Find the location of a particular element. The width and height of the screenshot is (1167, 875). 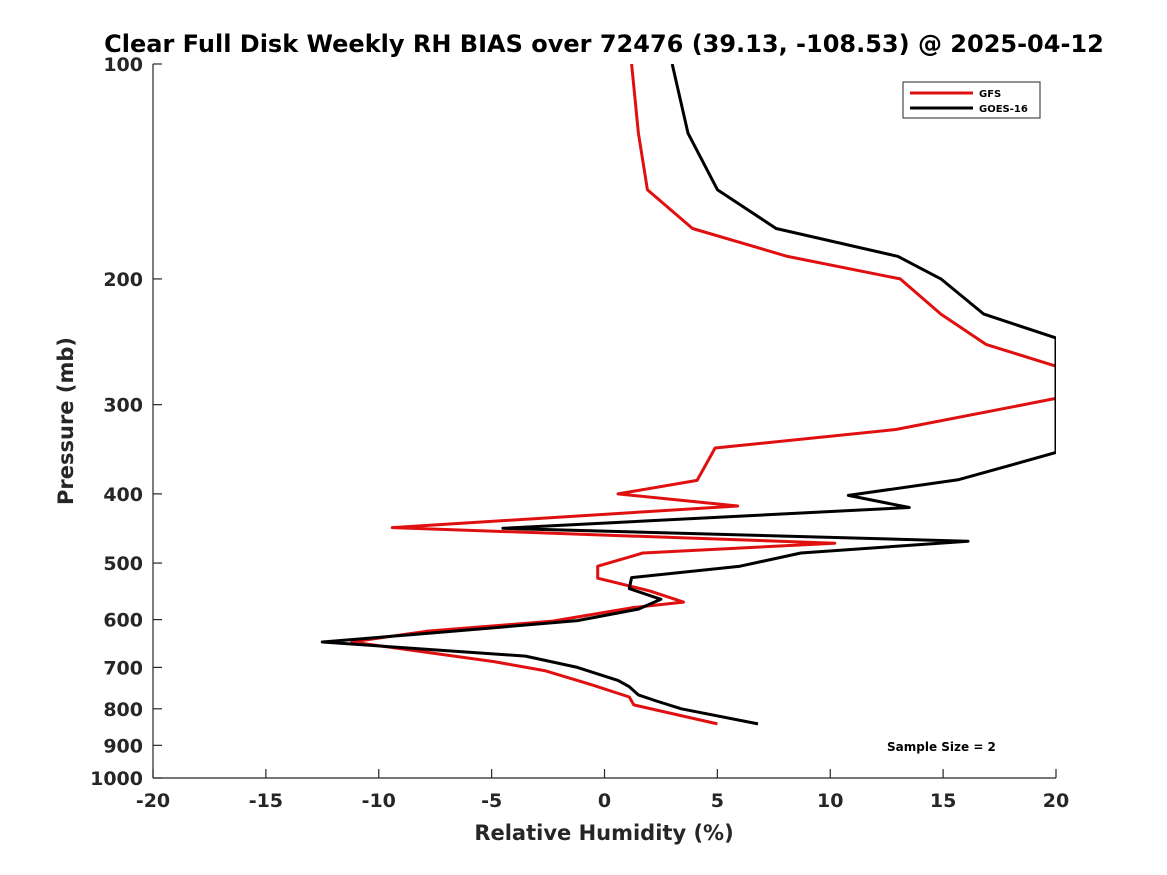

y-tick-label: 200 is located at coordinates (123, 280).